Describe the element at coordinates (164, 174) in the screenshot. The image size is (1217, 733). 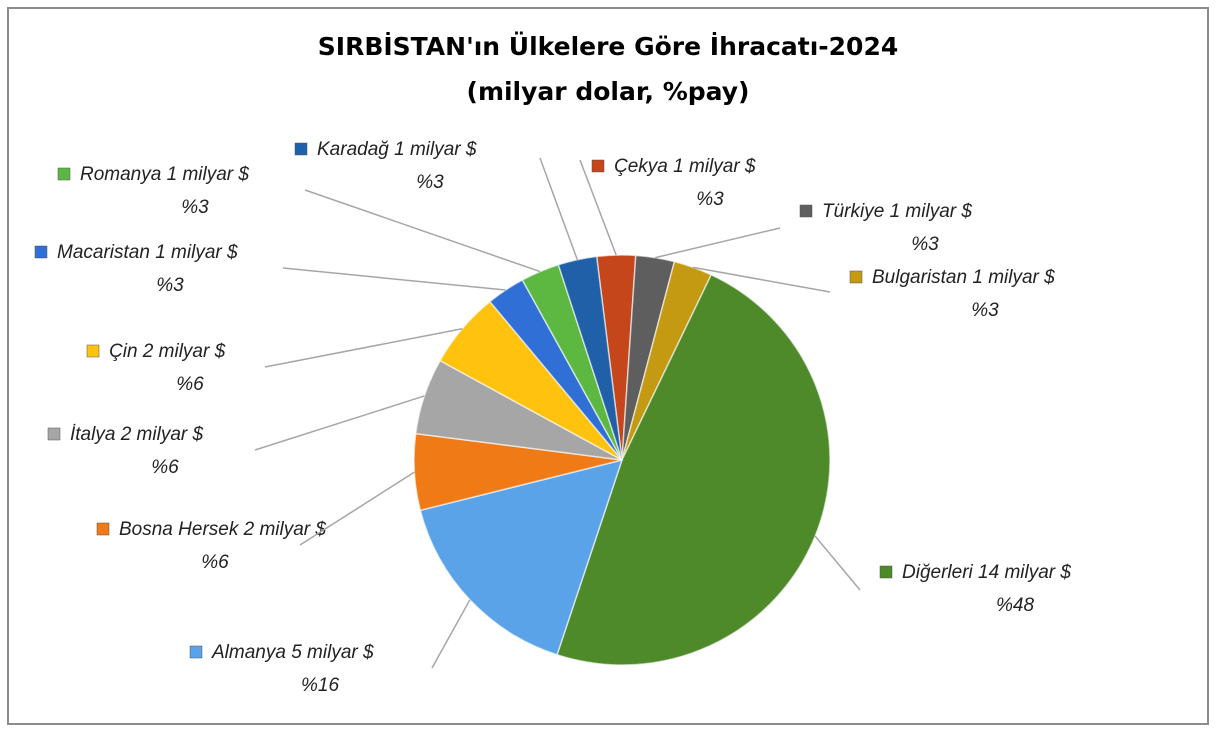
I see `slice-label: Romanya 1 milyar $` at that location.